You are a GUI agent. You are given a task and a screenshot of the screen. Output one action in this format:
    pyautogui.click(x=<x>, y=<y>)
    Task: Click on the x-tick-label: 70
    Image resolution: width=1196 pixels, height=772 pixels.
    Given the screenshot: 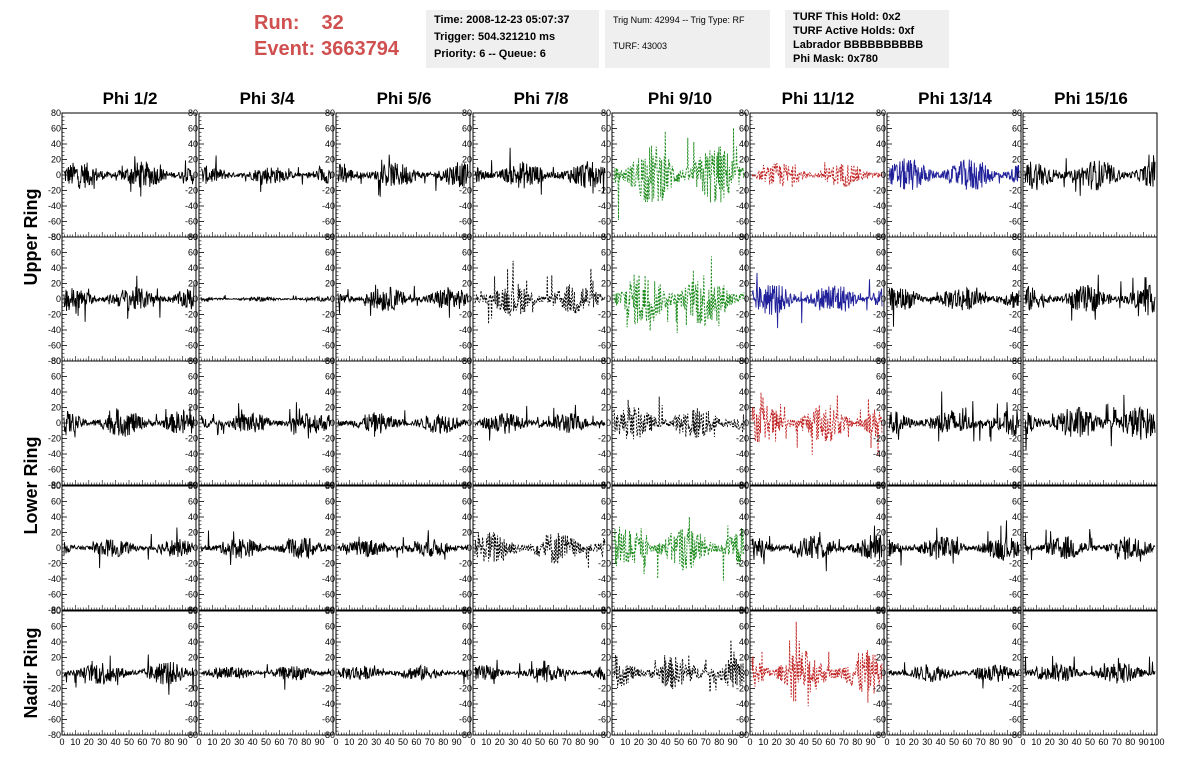 What is the action you would take?
    pyautogui.click(x=981, y=742)
    